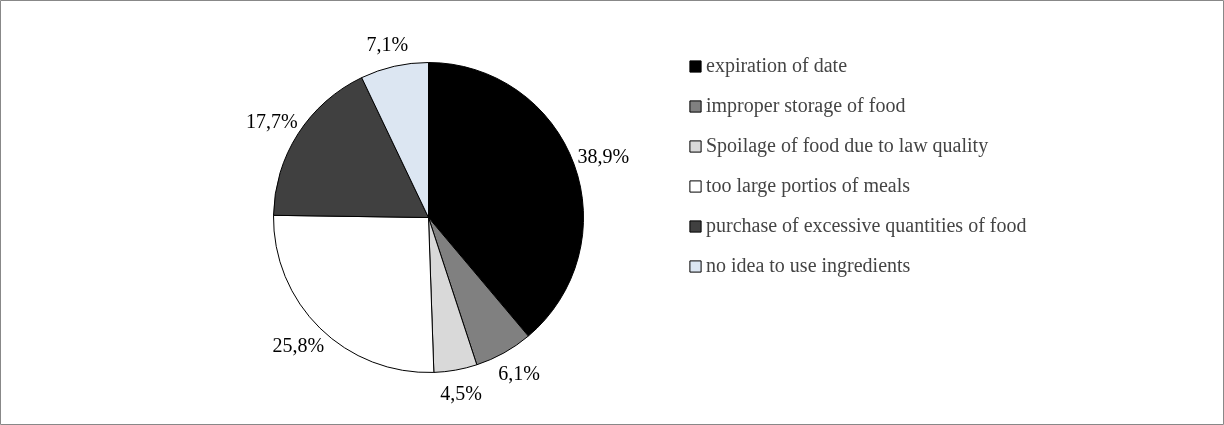 The width and height of the screenshot is (1224, 425). What do you see at coordinates (387, 43) in the screenshot?
I see `data-label: 7,1%` at bounding box center [387, 43].